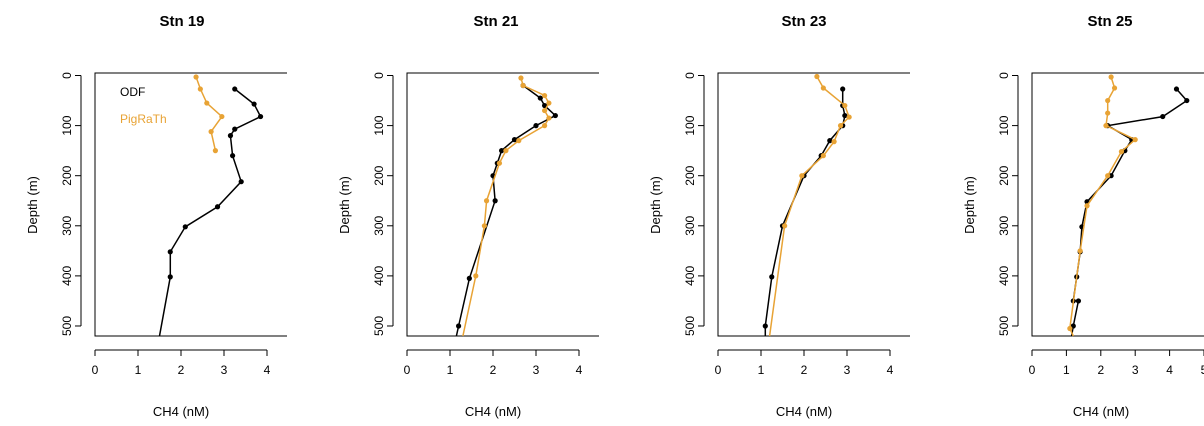 This screenshot has height=426, width=1204. I want to click on y-tick-label: 100, so click(67, 125).